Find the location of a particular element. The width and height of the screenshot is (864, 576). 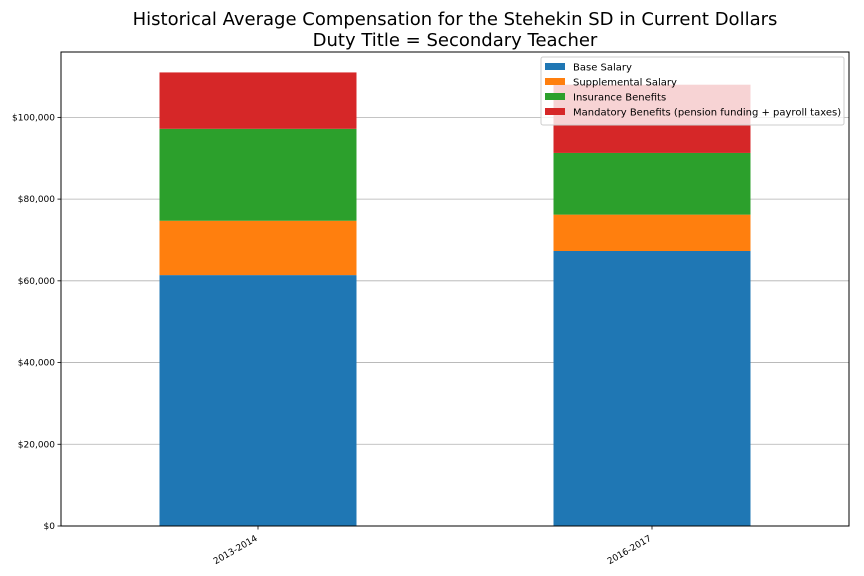

x-tick-label: 2016-2017 is located at coordinates (629, 550).